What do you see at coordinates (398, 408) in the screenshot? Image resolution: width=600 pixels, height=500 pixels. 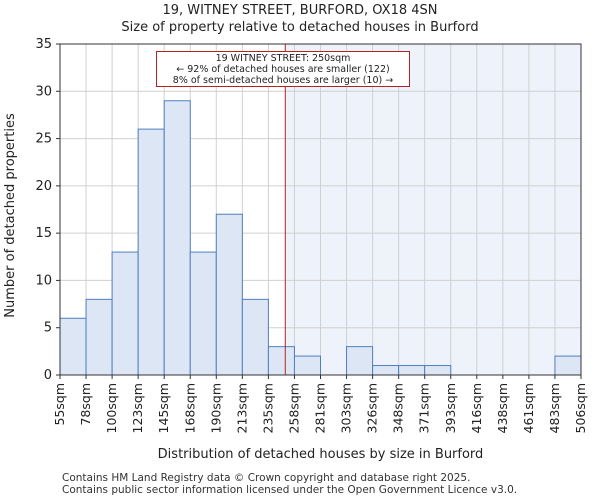 I see `x-tick-label: 348sqm` at bounding box center [398, 408].